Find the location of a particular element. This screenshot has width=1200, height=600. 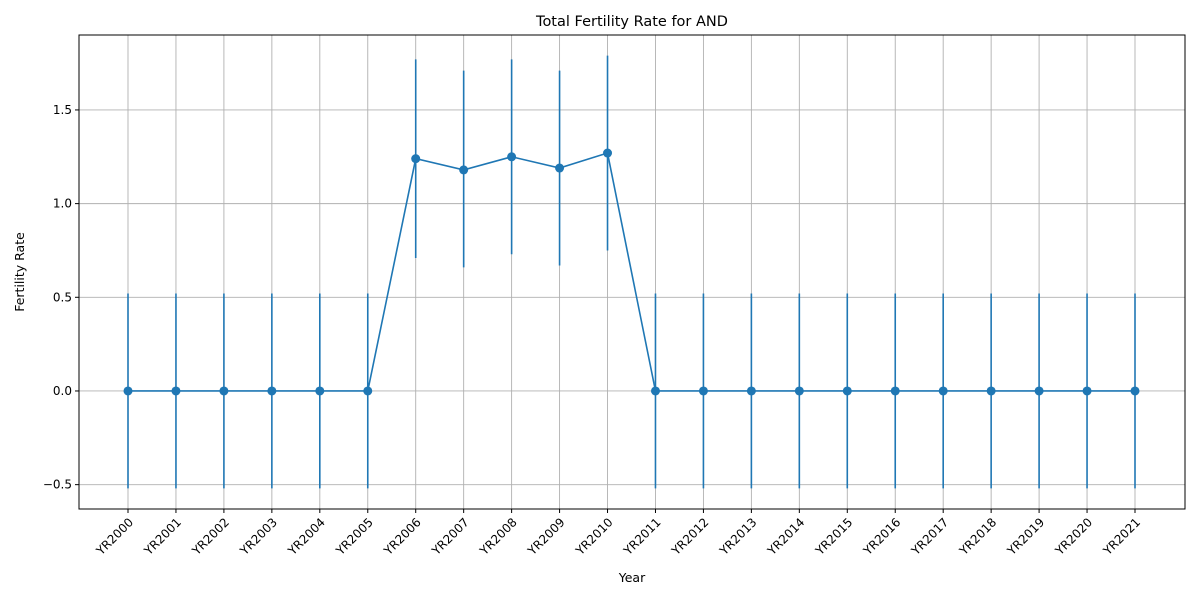

y-axis-ticks: −0.5 0.0 0.5 1.0 1.5 is located at coordinates (61, 297).